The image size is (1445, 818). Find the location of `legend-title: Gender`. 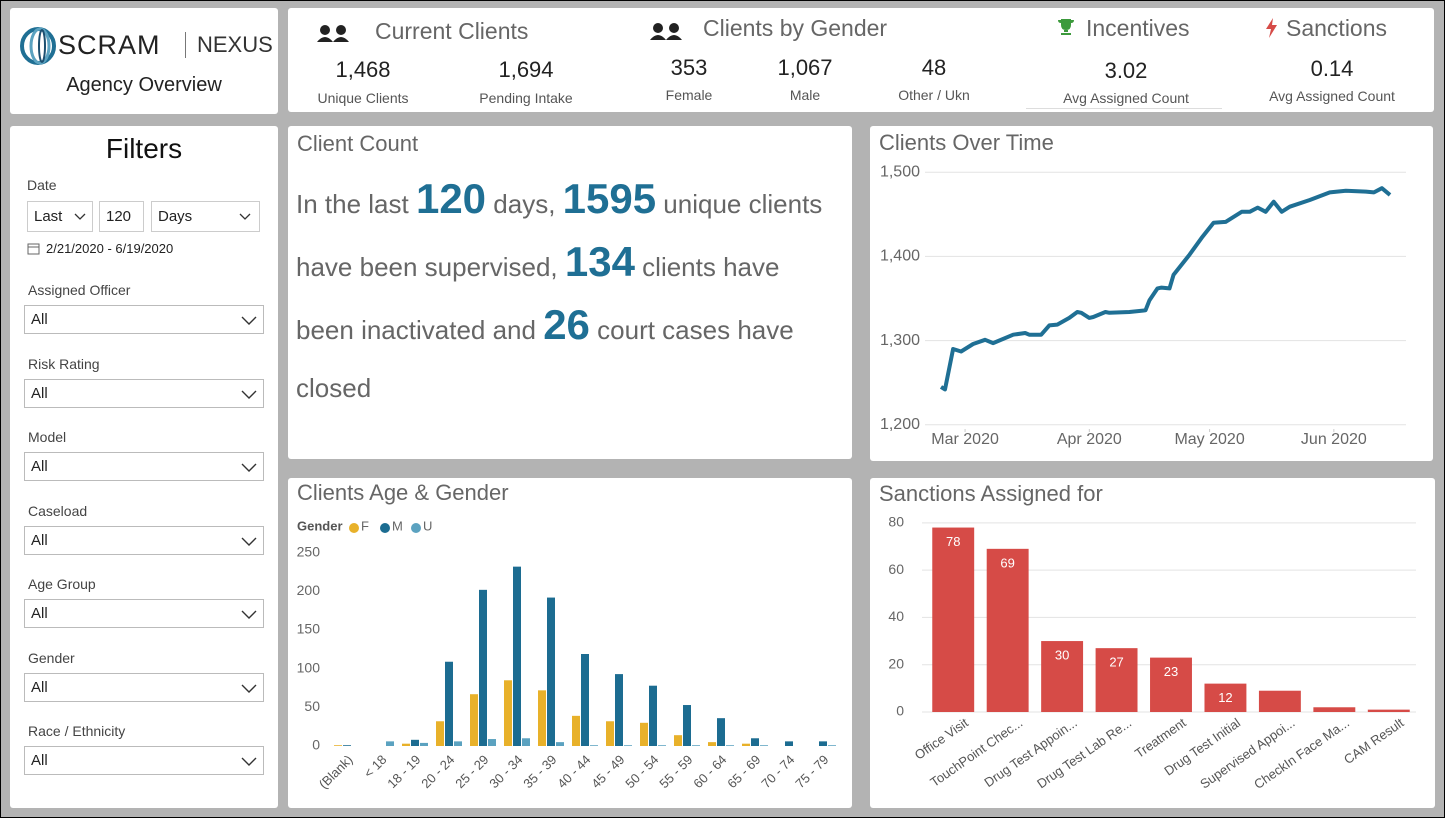

legend-title: Gender is located at coordinates (320, 525).